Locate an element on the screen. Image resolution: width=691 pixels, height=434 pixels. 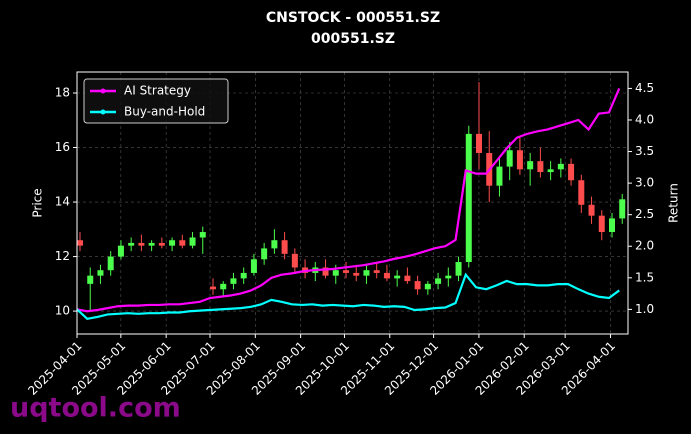
legend-box is located at coordinates (156, 101).